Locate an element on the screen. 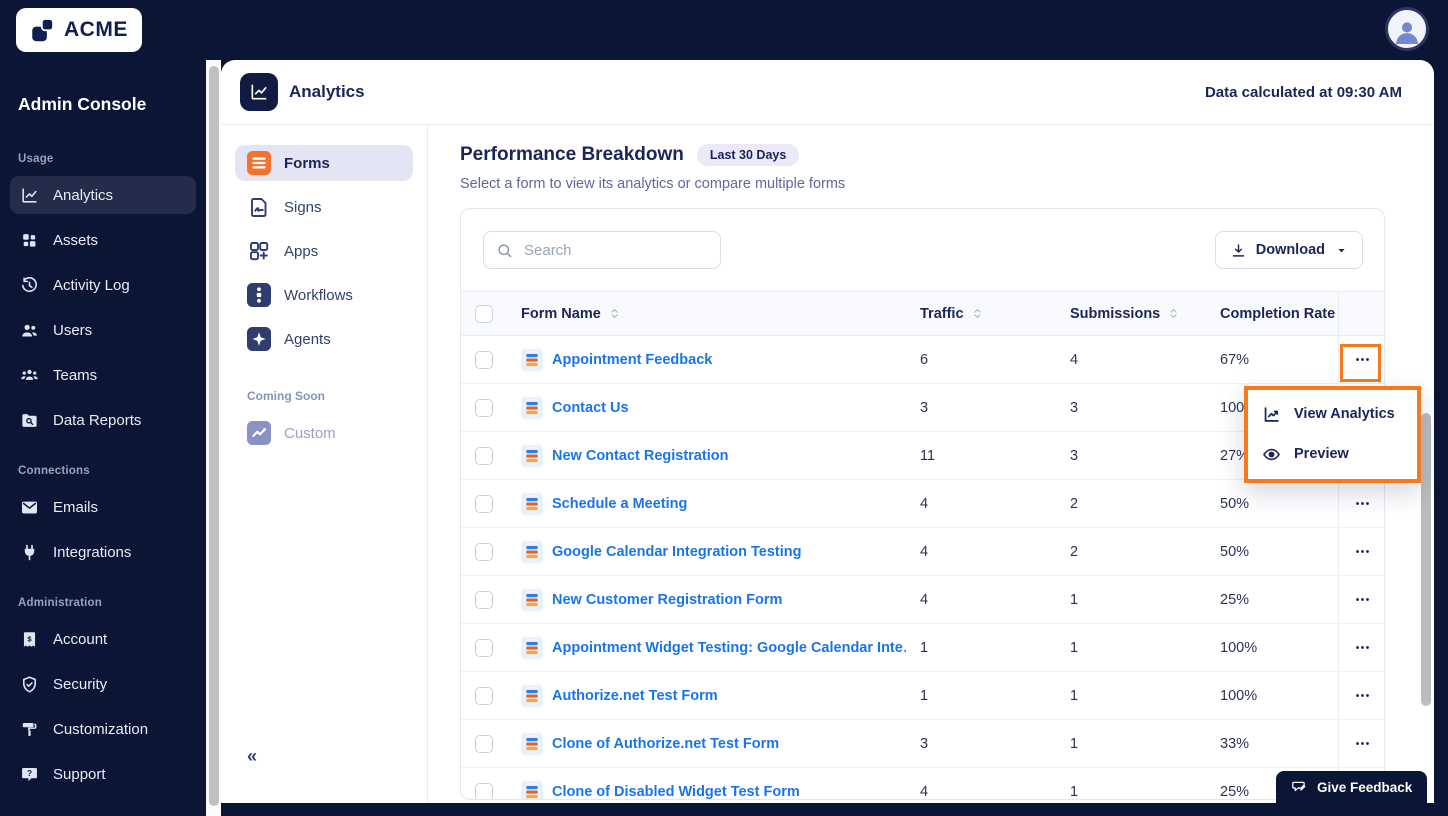  acme-logo: ACME is located at coordinates (79, 30).